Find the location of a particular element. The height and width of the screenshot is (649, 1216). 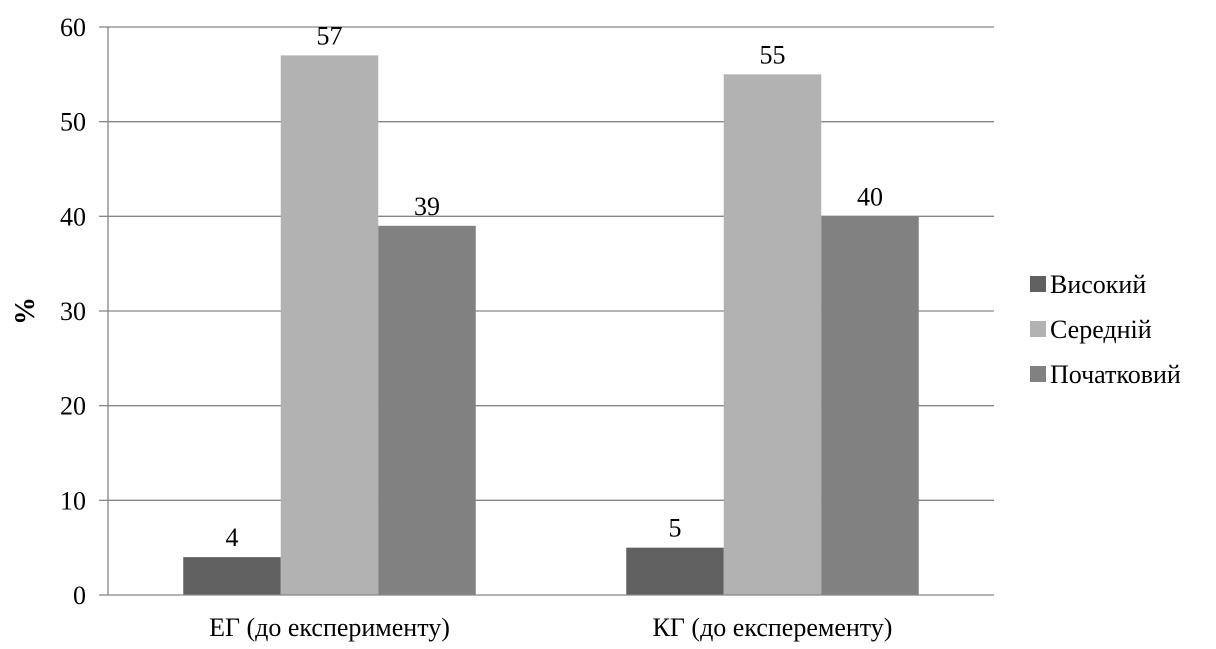

data-label: 4 is located at coordinates (232, 537).